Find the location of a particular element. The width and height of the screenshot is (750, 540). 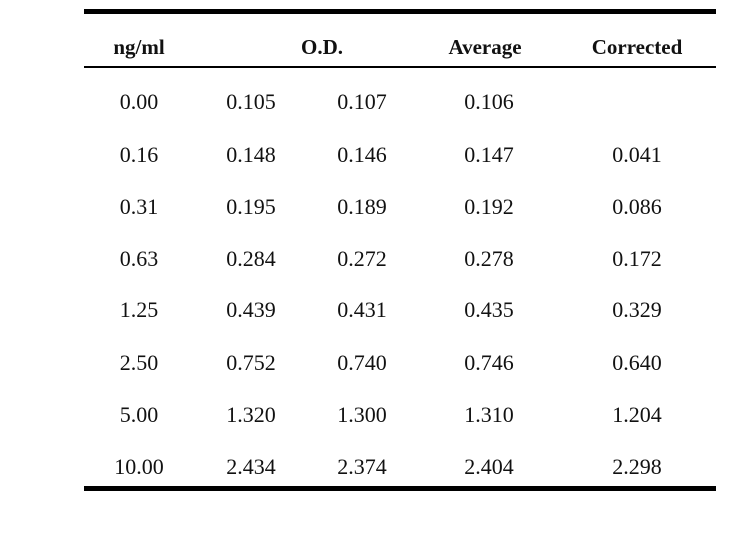

cell-od-1: 0.105 is located at coordinates (251, 101).